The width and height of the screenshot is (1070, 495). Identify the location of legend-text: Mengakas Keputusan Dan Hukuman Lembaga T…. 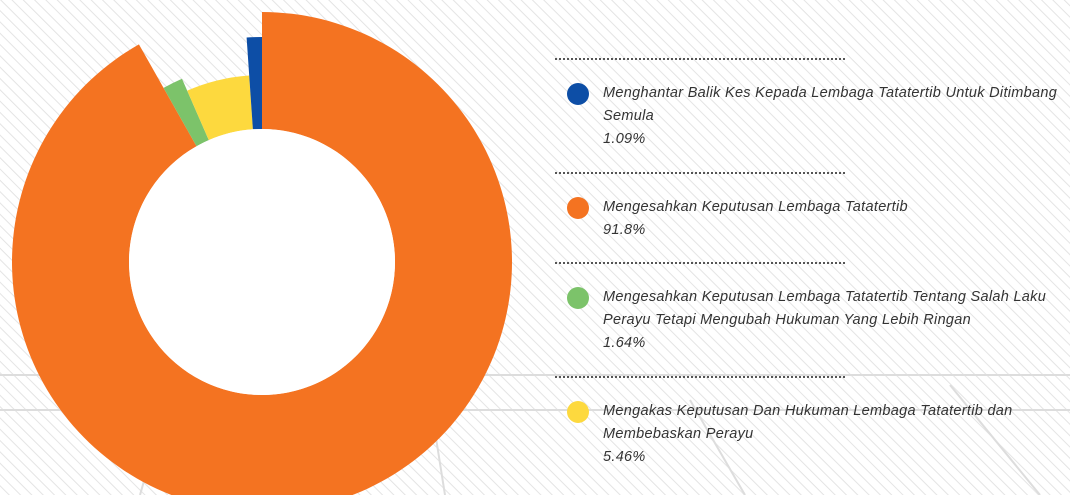
(834, 434).